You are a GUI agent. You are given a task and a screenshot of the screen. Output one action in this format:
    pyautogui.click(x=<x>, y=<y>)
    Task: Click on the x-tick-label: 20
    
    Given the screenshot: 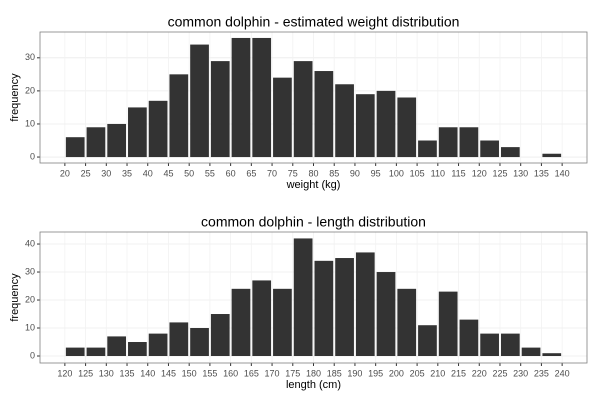 What is the action you would take?
    pyautogui.click(x=65, y=173)
    